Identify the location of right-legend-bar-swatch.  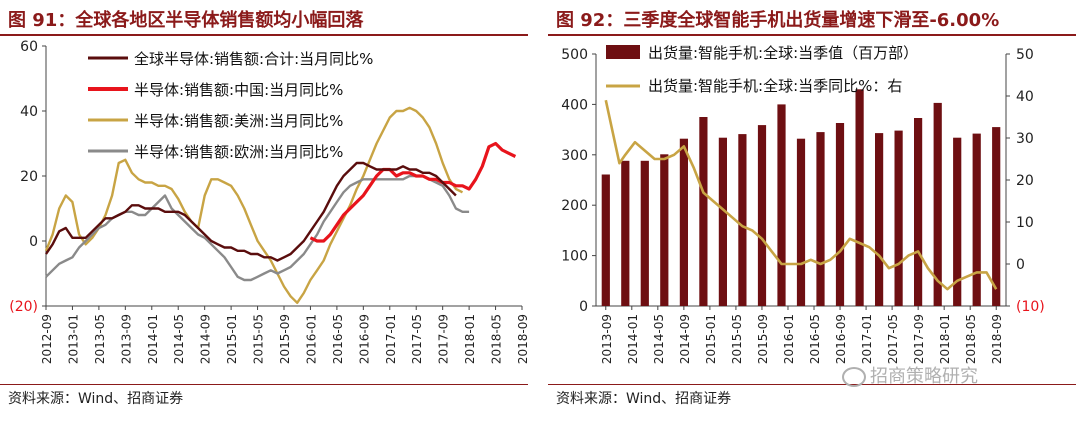
(623, 52).